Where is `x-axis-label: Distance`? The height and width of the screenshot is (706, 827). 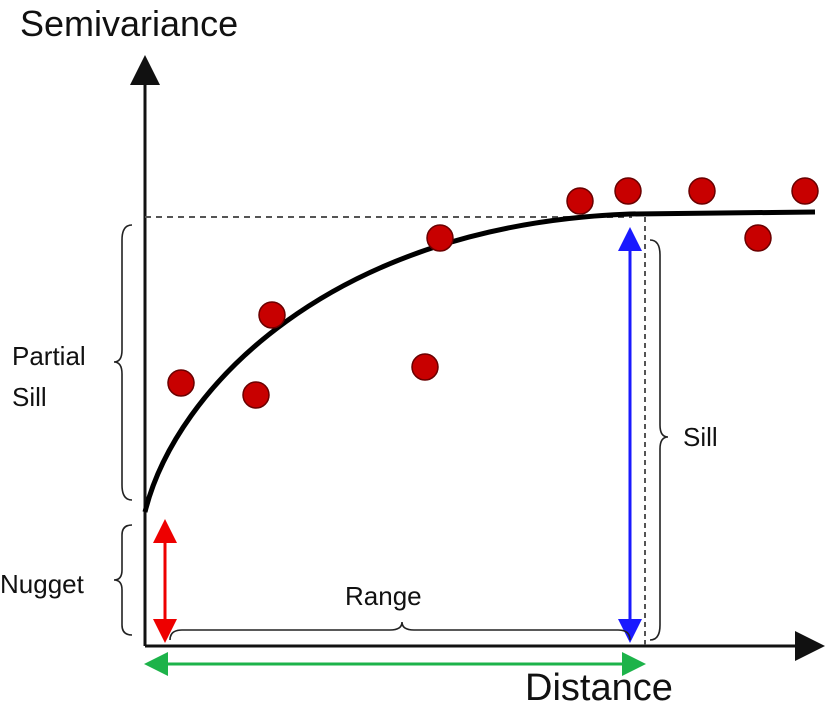
x-axis-label: Distance is located at coordinates (599, 686).